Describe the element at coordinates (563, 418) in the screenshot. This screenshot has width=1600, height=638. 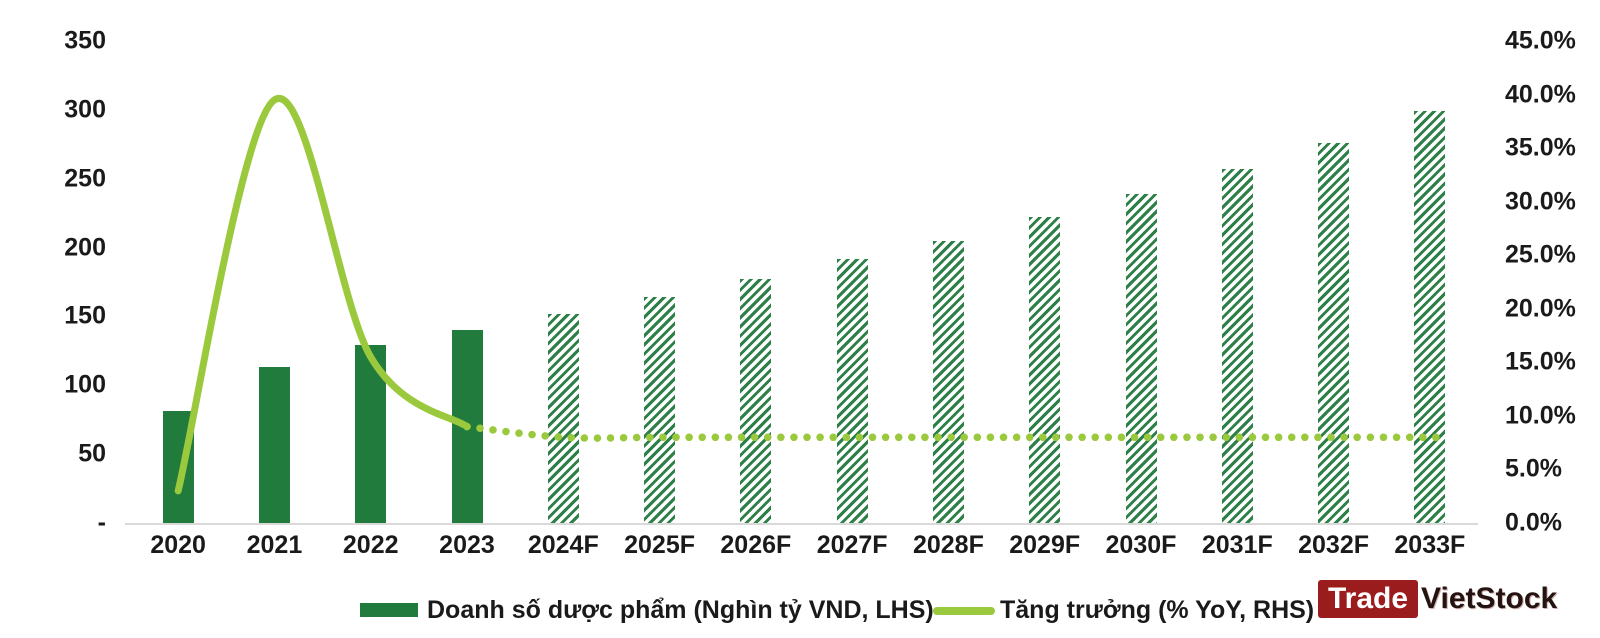
I see `bar-2024F` at that location.